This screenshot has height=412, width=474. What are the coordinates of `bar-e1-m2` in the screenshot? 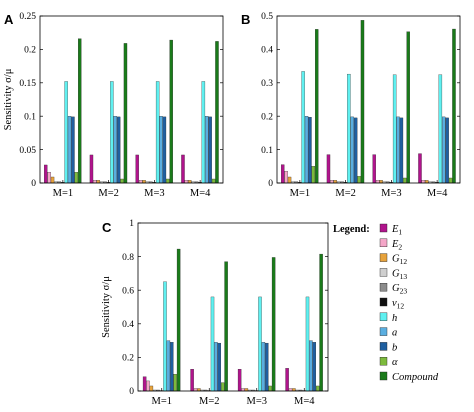 It's located at (328, 169).